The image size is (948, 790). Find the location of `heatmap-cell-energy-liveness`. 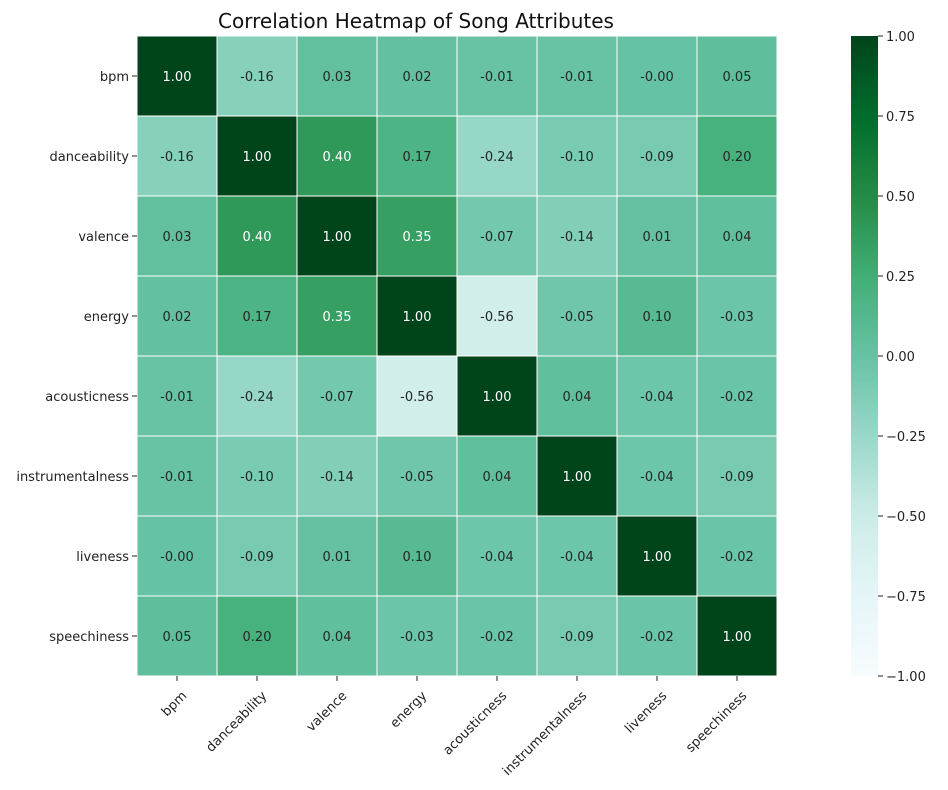

heatmap-cell-energy-liveness is located at coordinates (657, 316).